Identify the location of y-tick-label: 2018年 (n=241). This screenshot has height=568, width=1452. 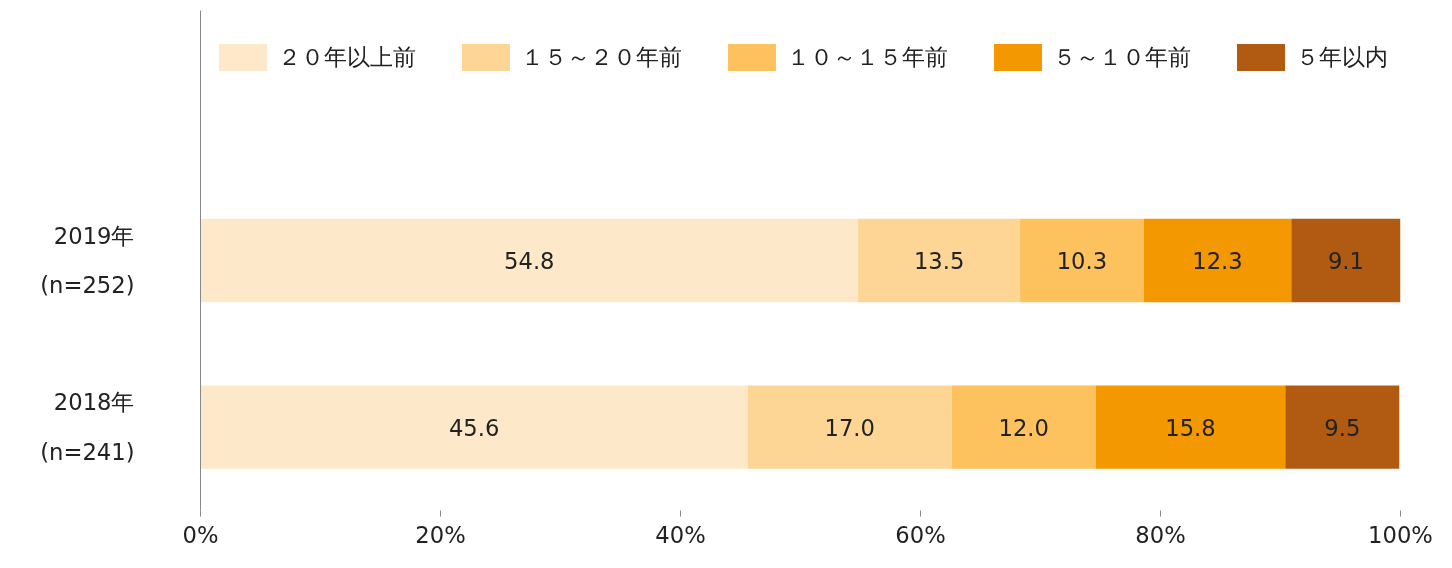
(87, 427).